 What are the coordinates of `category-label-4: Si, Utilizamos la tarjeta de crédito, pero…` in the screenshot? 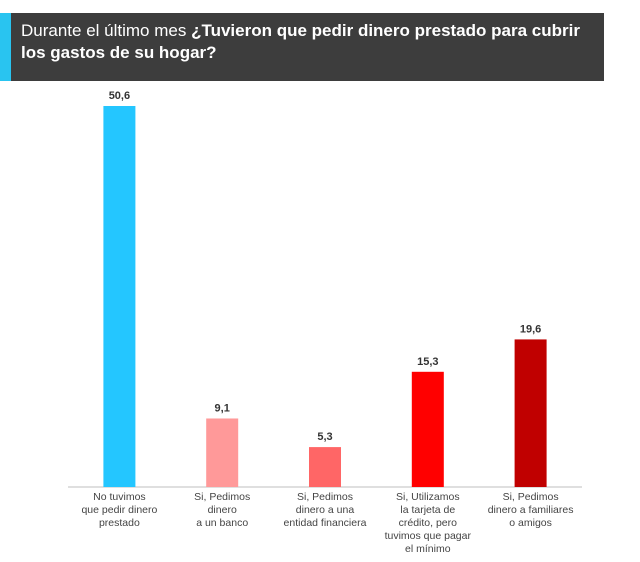 It's located at (428, 523).